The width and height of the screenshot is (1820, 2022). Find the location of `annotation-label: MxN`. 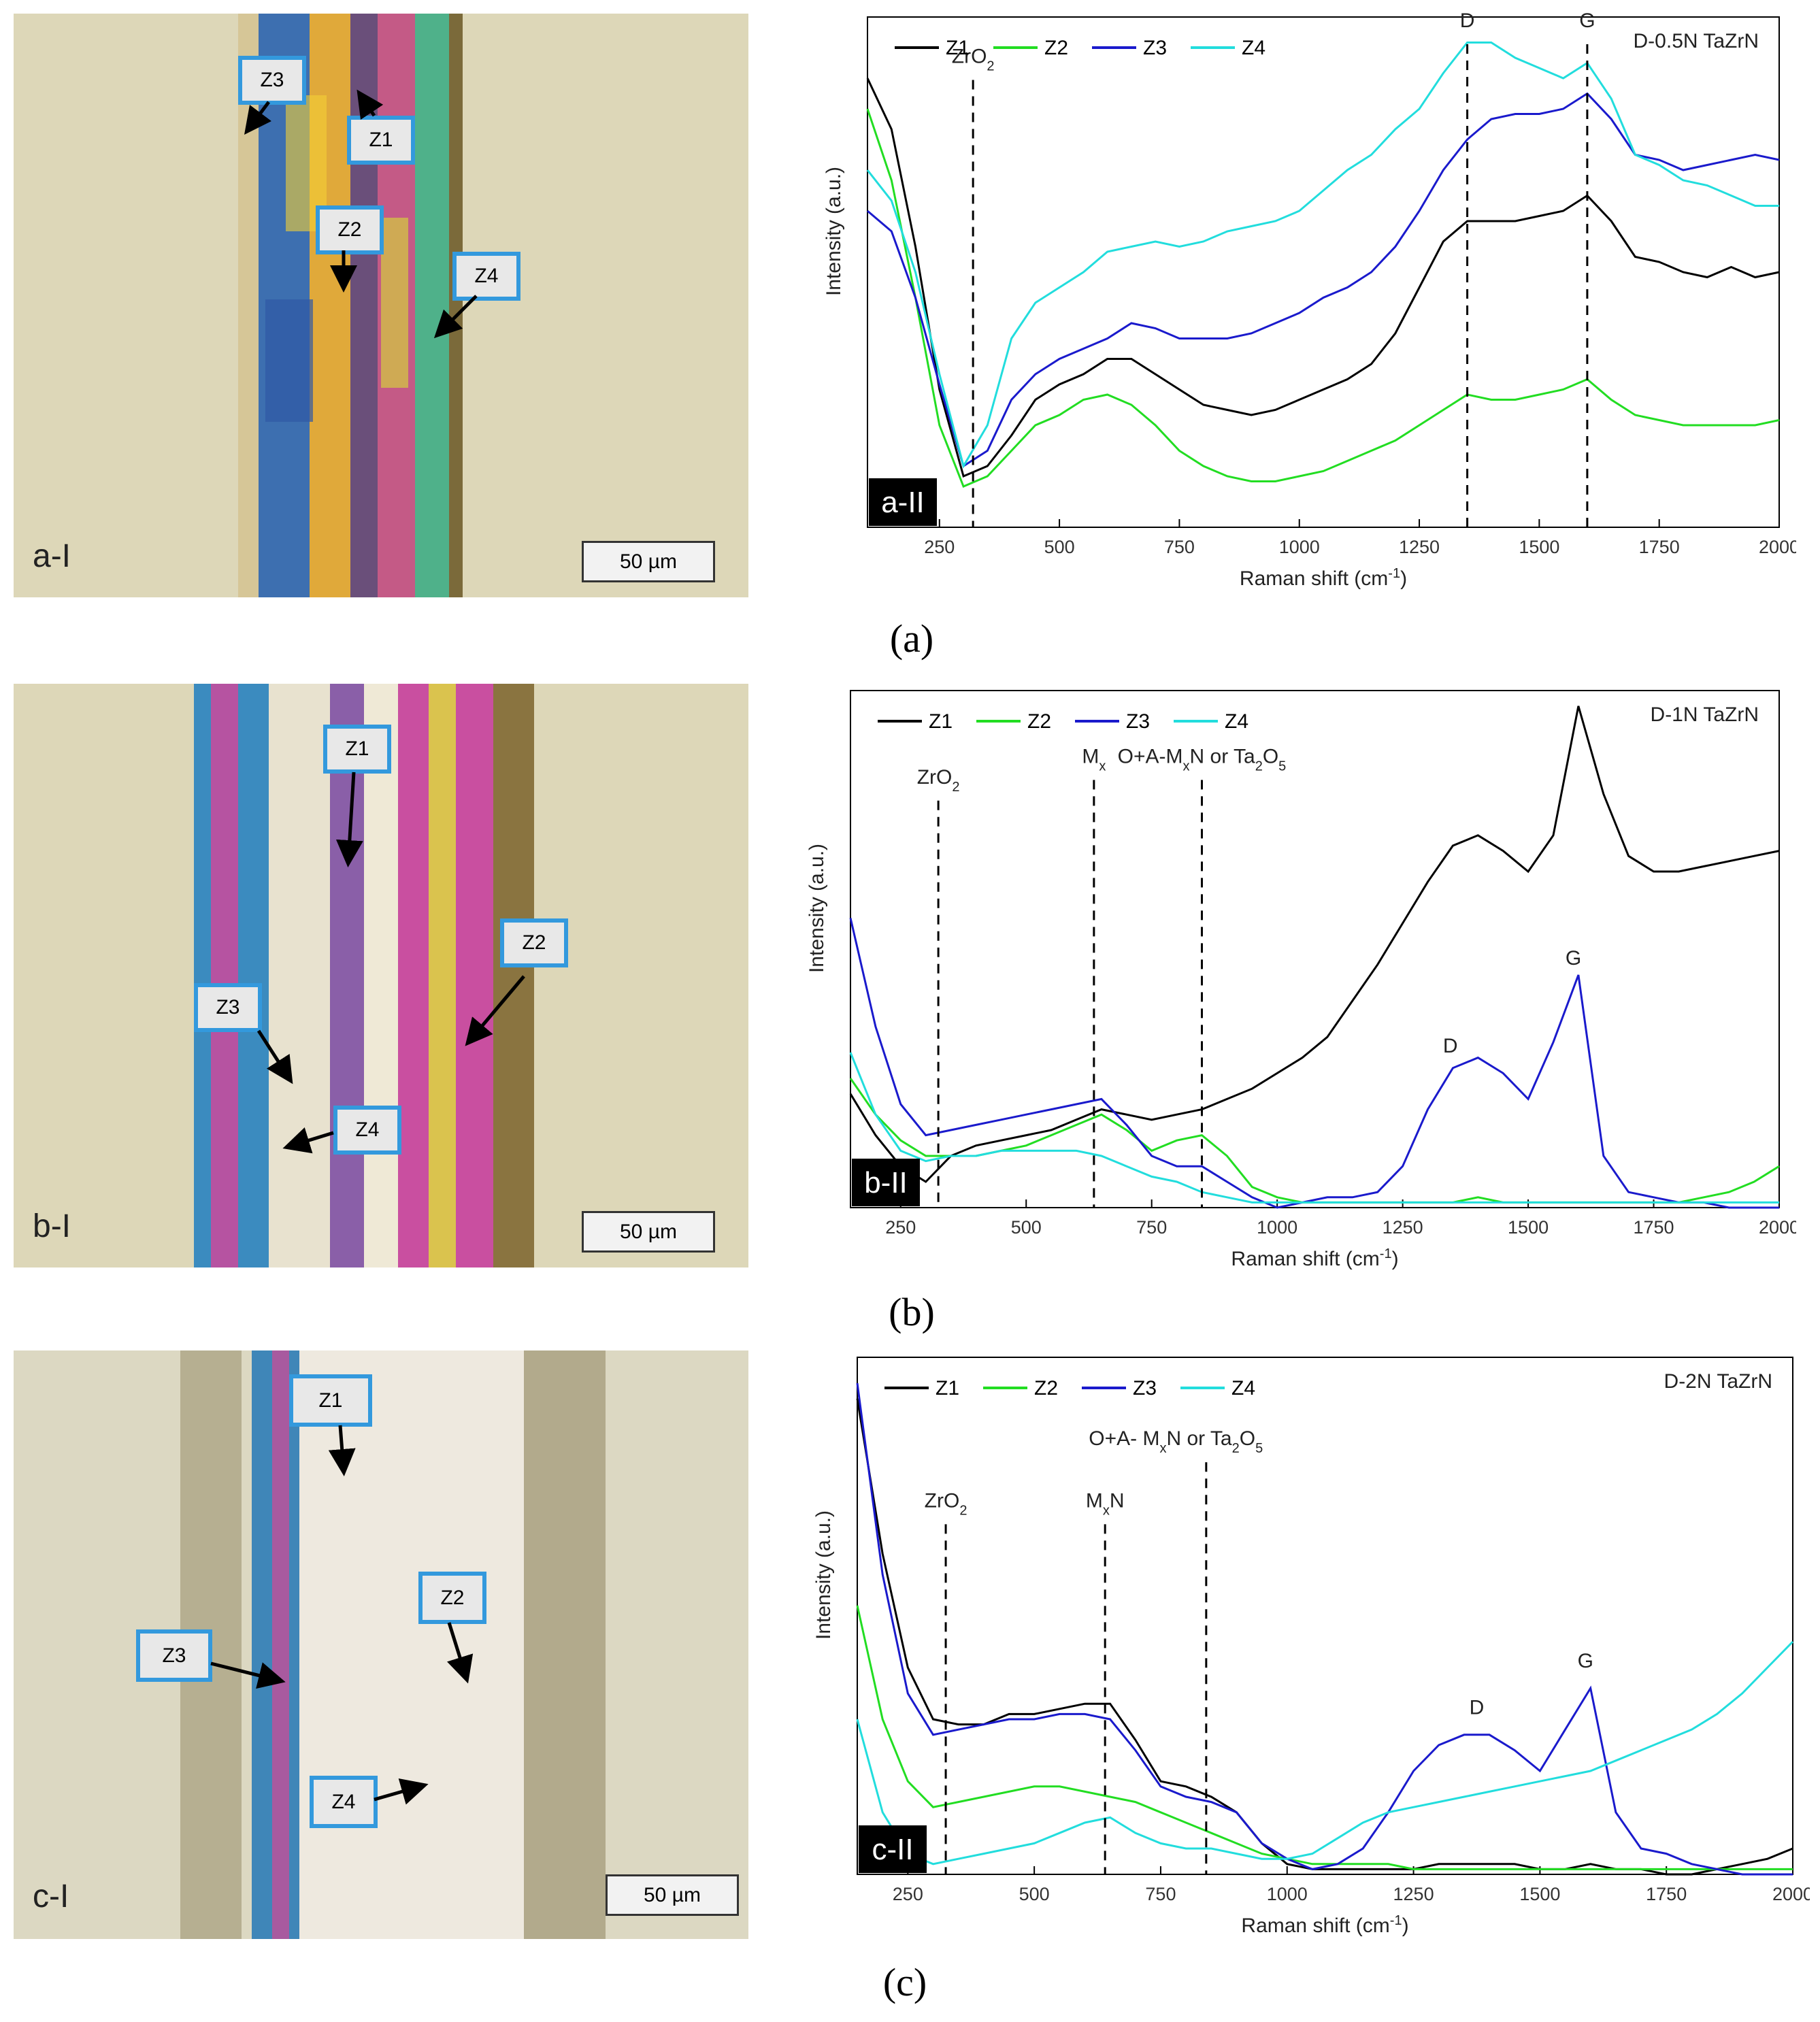

annotation-label: MxN is located at coordinates (1105, 1503).